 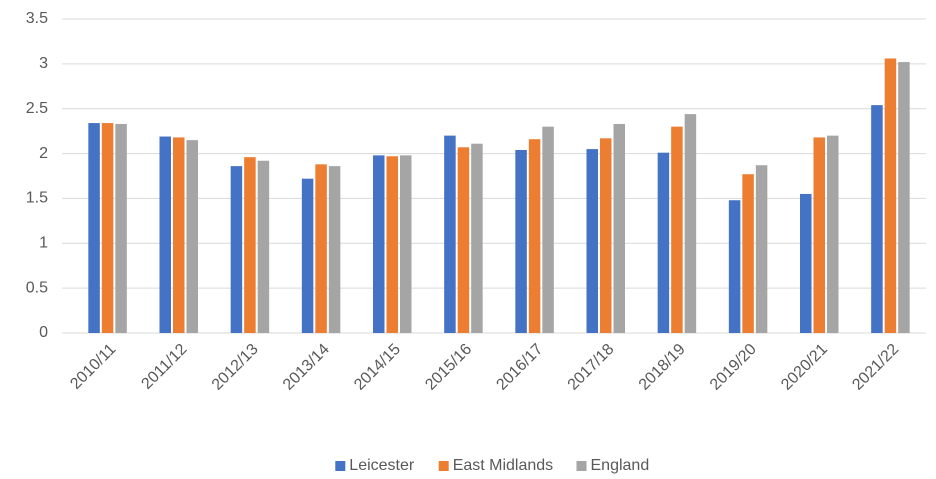 What do you see at coordinates (43, 153) in the screenshot?
I see `y-tick-label: 2` at bounding box center [43, 153].